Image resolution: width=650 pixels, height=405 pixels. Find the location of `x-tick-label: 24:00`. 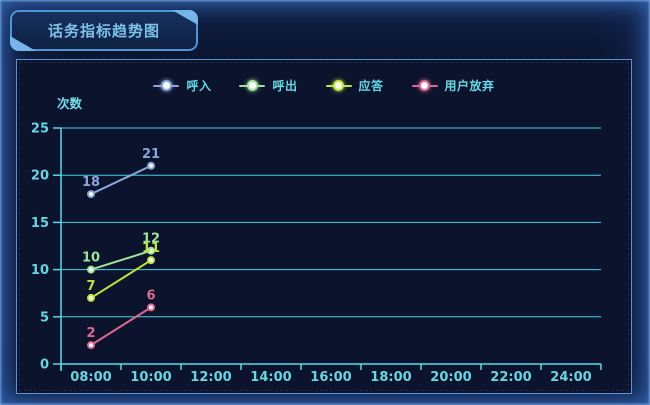

x-tick-label: 24:00 is located at coordinates (570, 377).